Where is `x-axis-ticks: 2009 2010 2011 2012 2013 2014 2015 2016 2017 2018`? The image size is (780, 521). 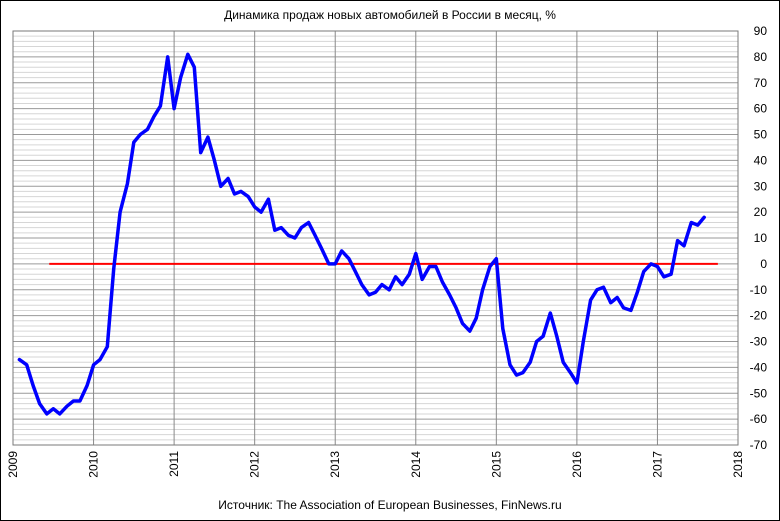
x-axis-ticks: 2009 2010 2011 2012 2013 2014 2015 2016 2017 2018 is located at coordinates (375, 464).